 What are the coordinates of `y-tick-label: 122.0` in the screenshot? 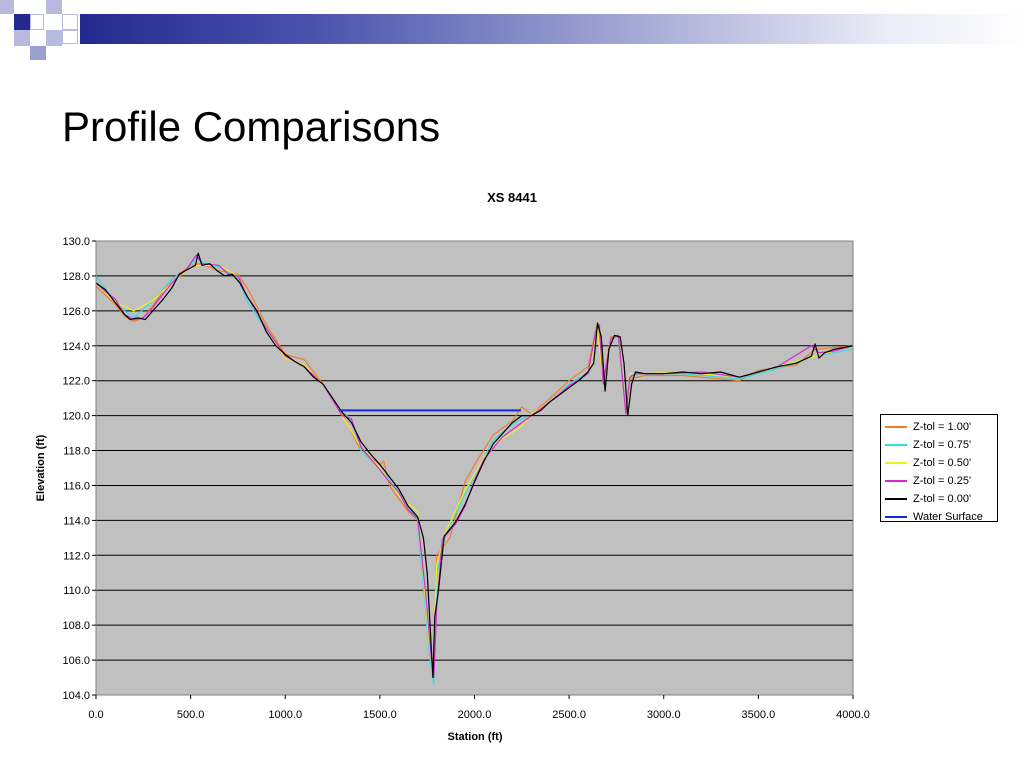 It's located at (76, 382).